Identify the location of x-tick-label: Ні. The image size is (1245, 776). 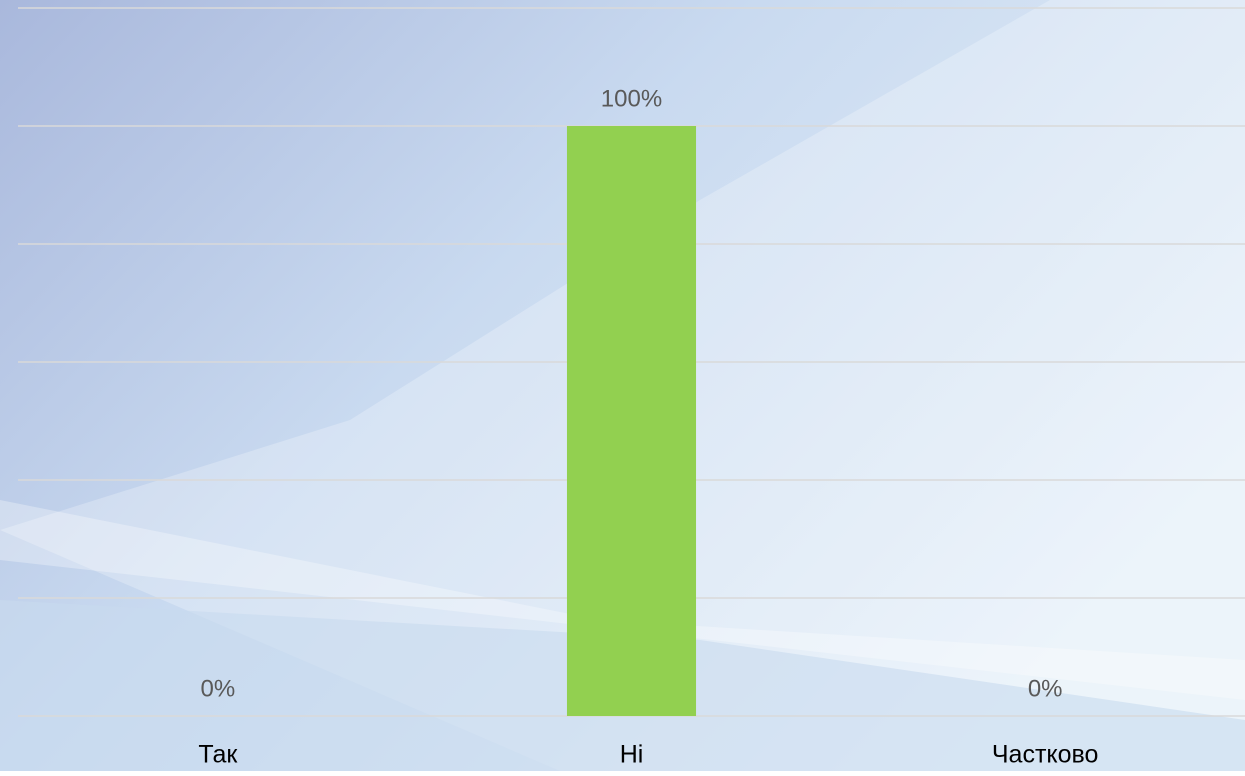
(632, 755).